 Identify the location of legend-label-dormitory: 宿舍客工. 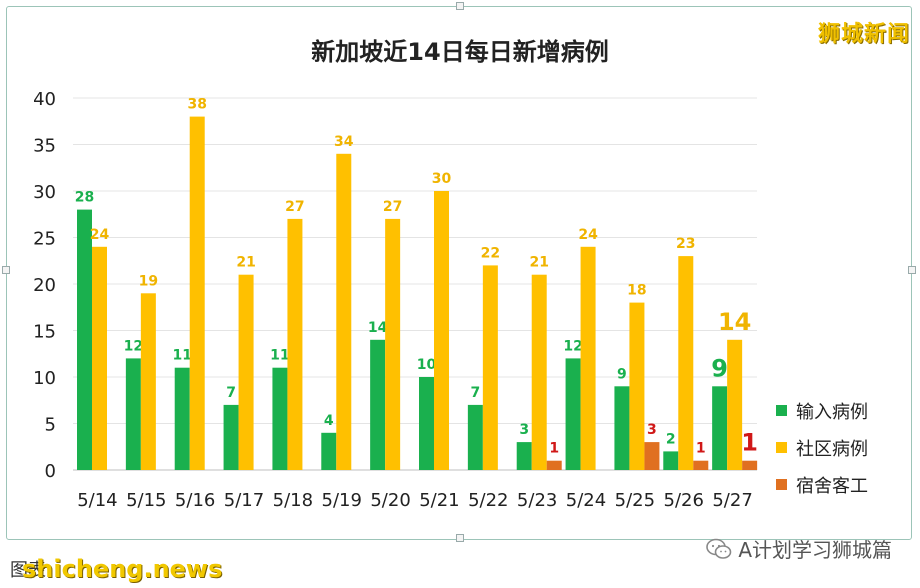
(832, 486).